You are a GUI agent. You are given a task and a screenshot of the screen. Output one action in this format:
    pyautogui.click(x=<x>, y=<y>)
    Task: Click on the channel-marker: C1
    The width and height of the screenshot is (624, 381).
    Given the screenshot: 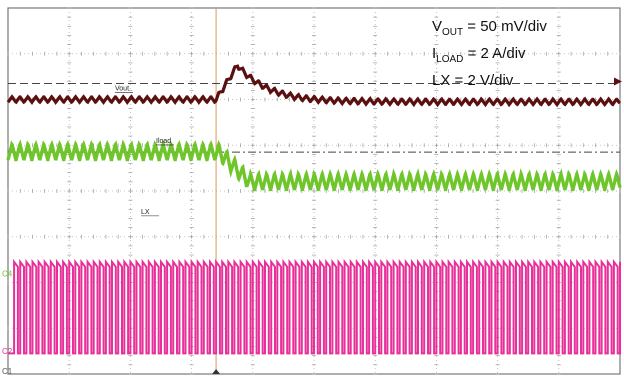 What is the action you would take?
    pyautogui.click(x=7, y=371)
    